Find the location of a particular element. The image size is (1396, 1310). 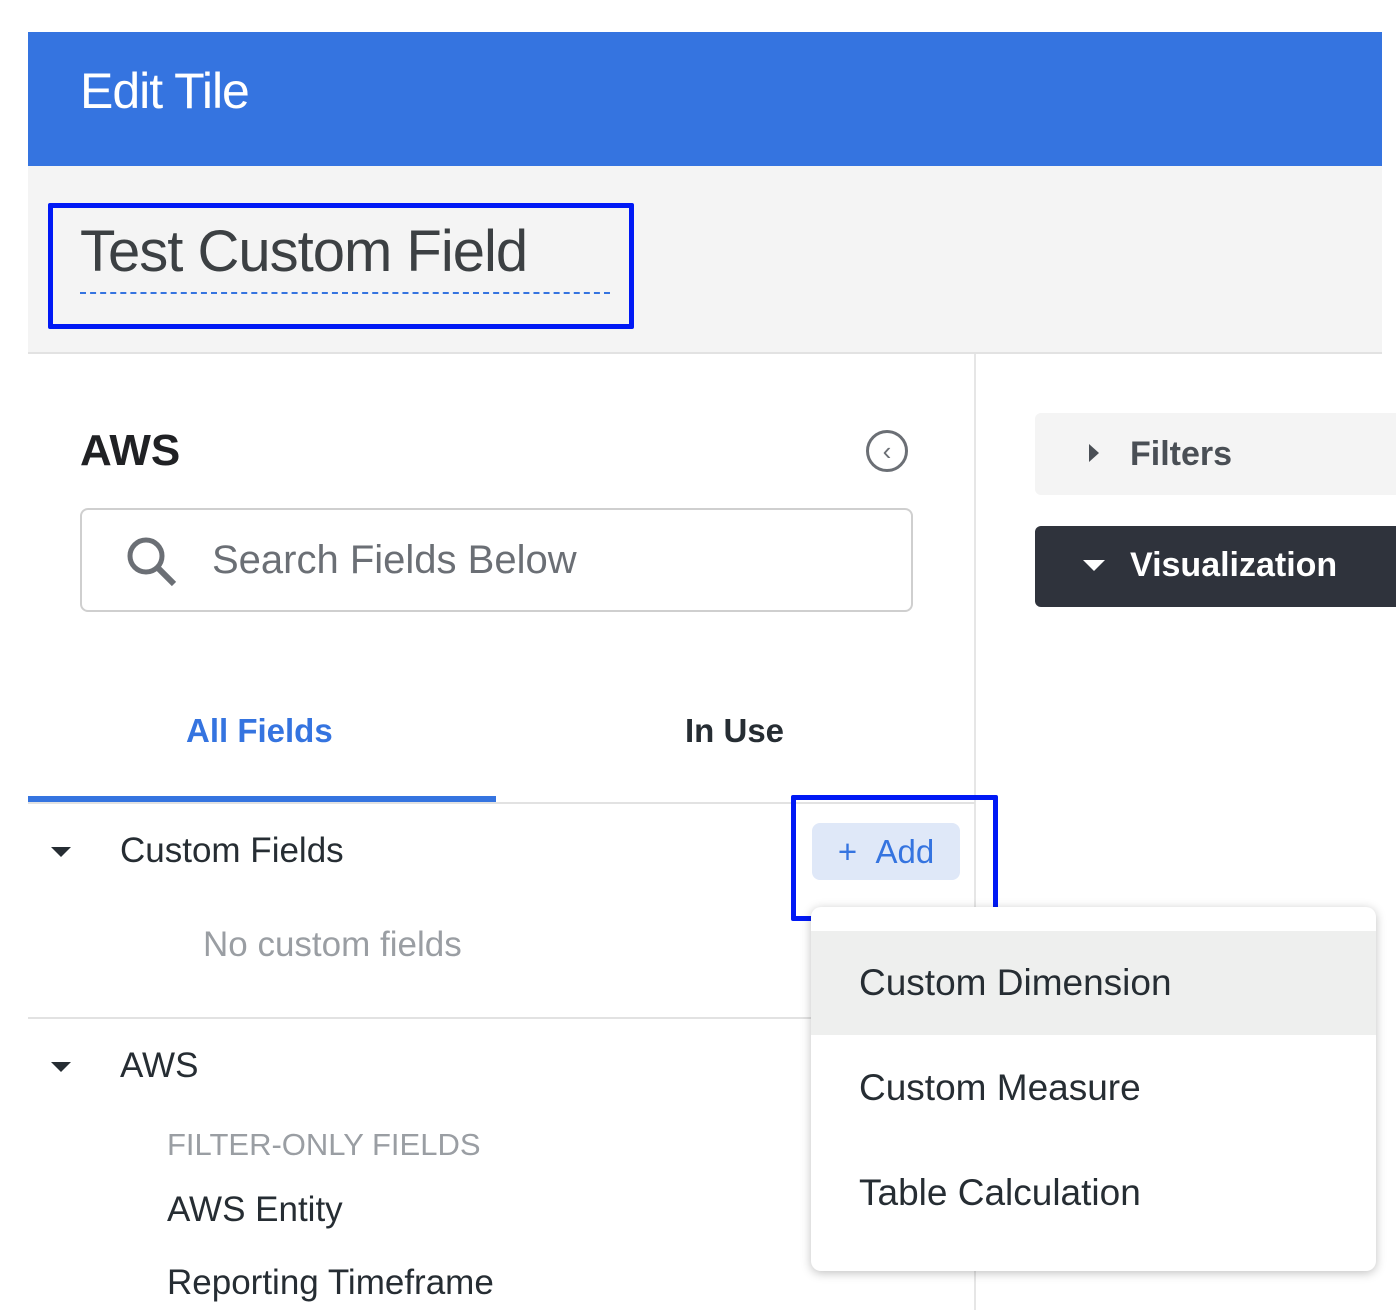

title-underline is located at coordinates (345, 293).